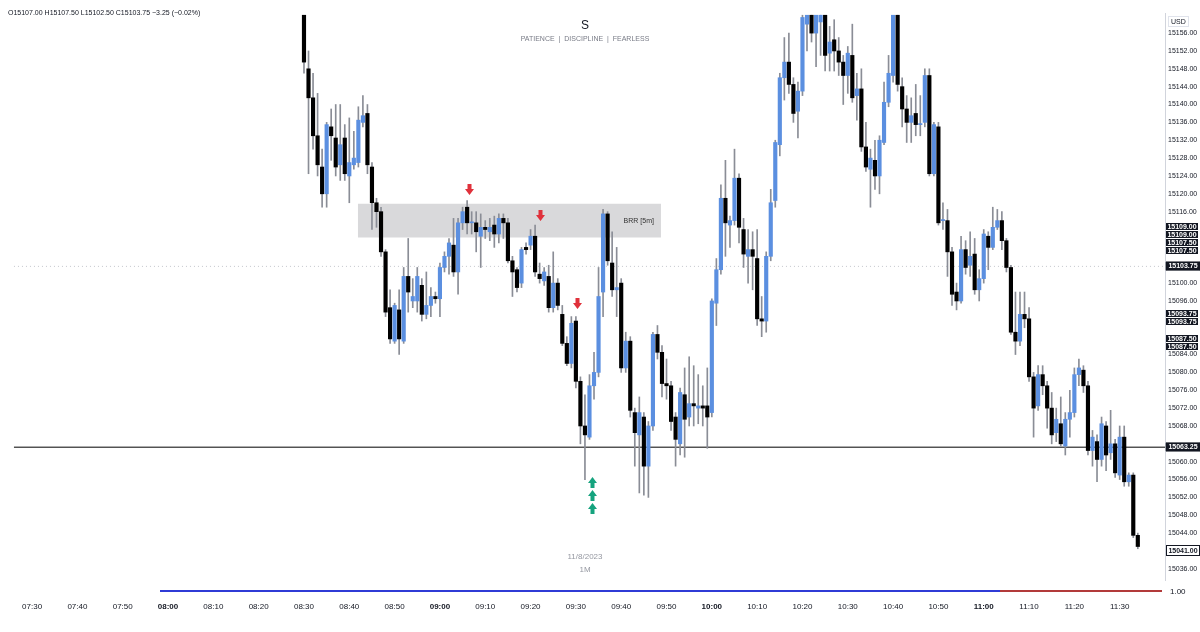  I want to click on x-tick-label: 10:00, so click(712, 606).